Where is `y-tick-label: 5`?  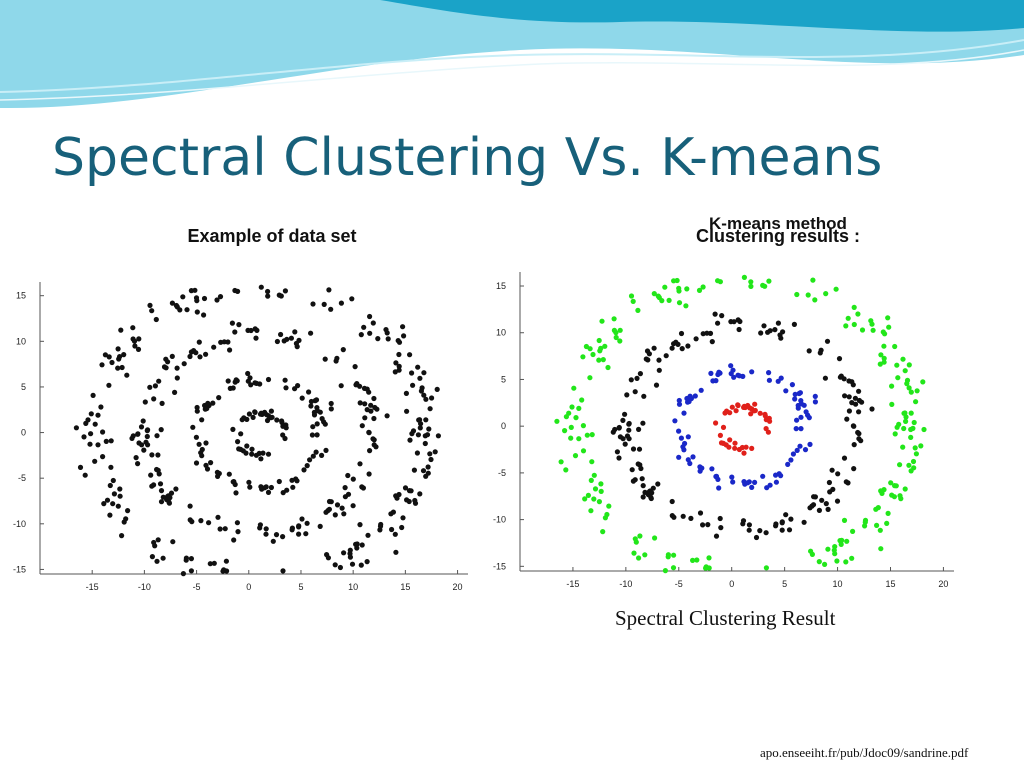 y-tick-label: 5 is located at coordinates (503, 379).